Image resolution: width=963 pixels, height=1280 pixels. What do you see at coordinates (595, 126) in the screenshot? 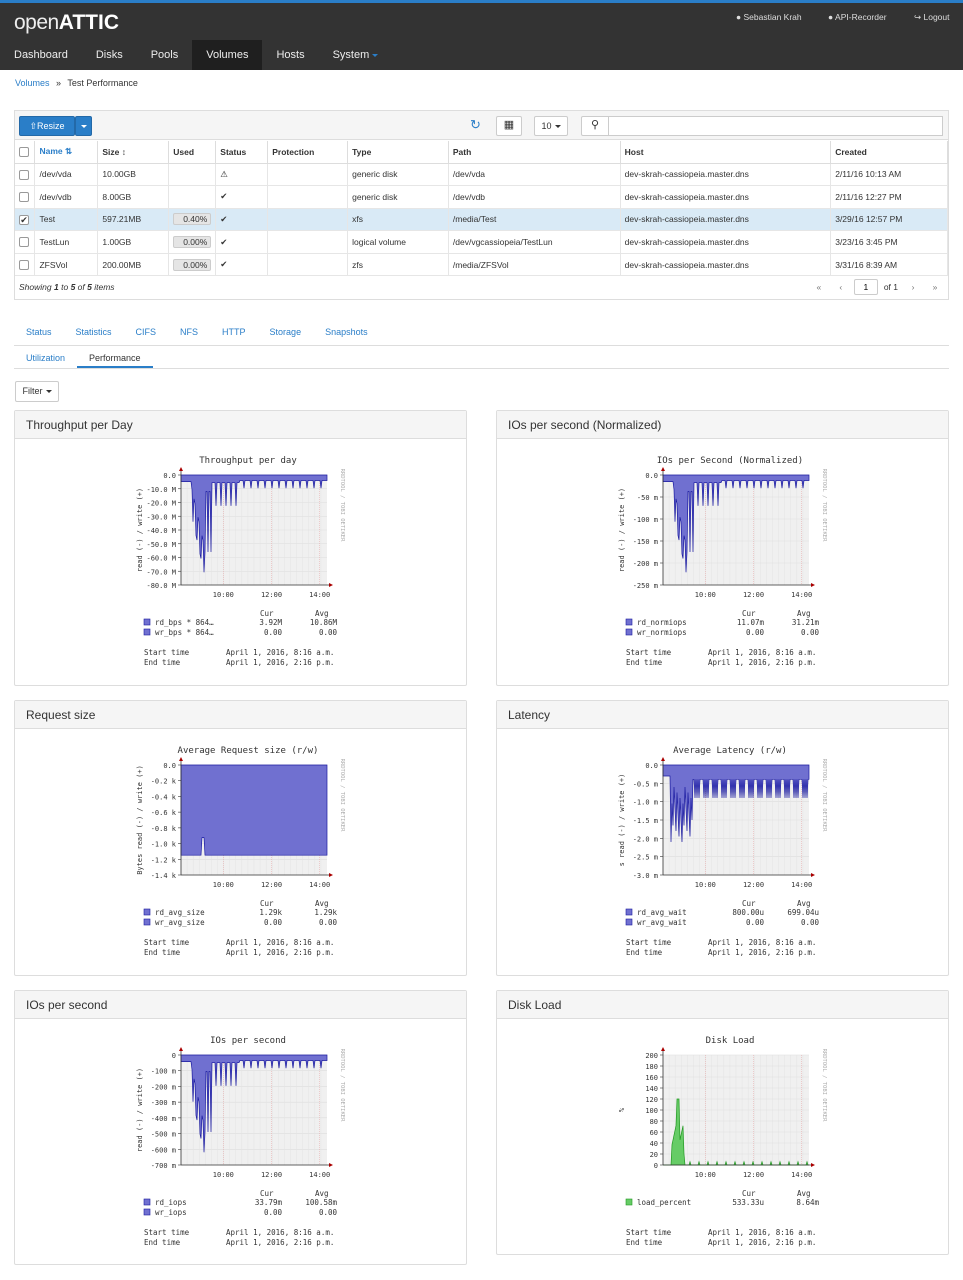
I see `search-button: ⚲` at bounding box center [595, 126].